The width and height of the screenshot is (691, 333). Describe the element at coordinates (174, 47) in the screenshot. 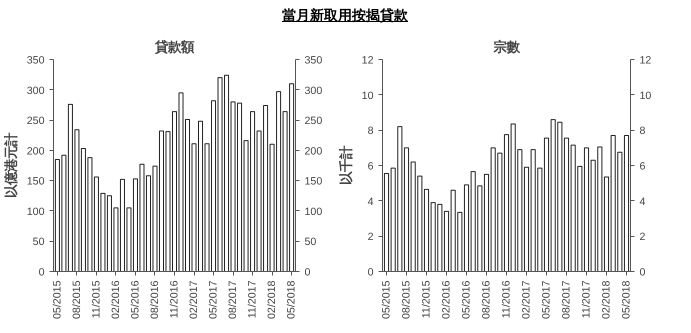

I see `chart-subtitle: 貸款額` at that location.